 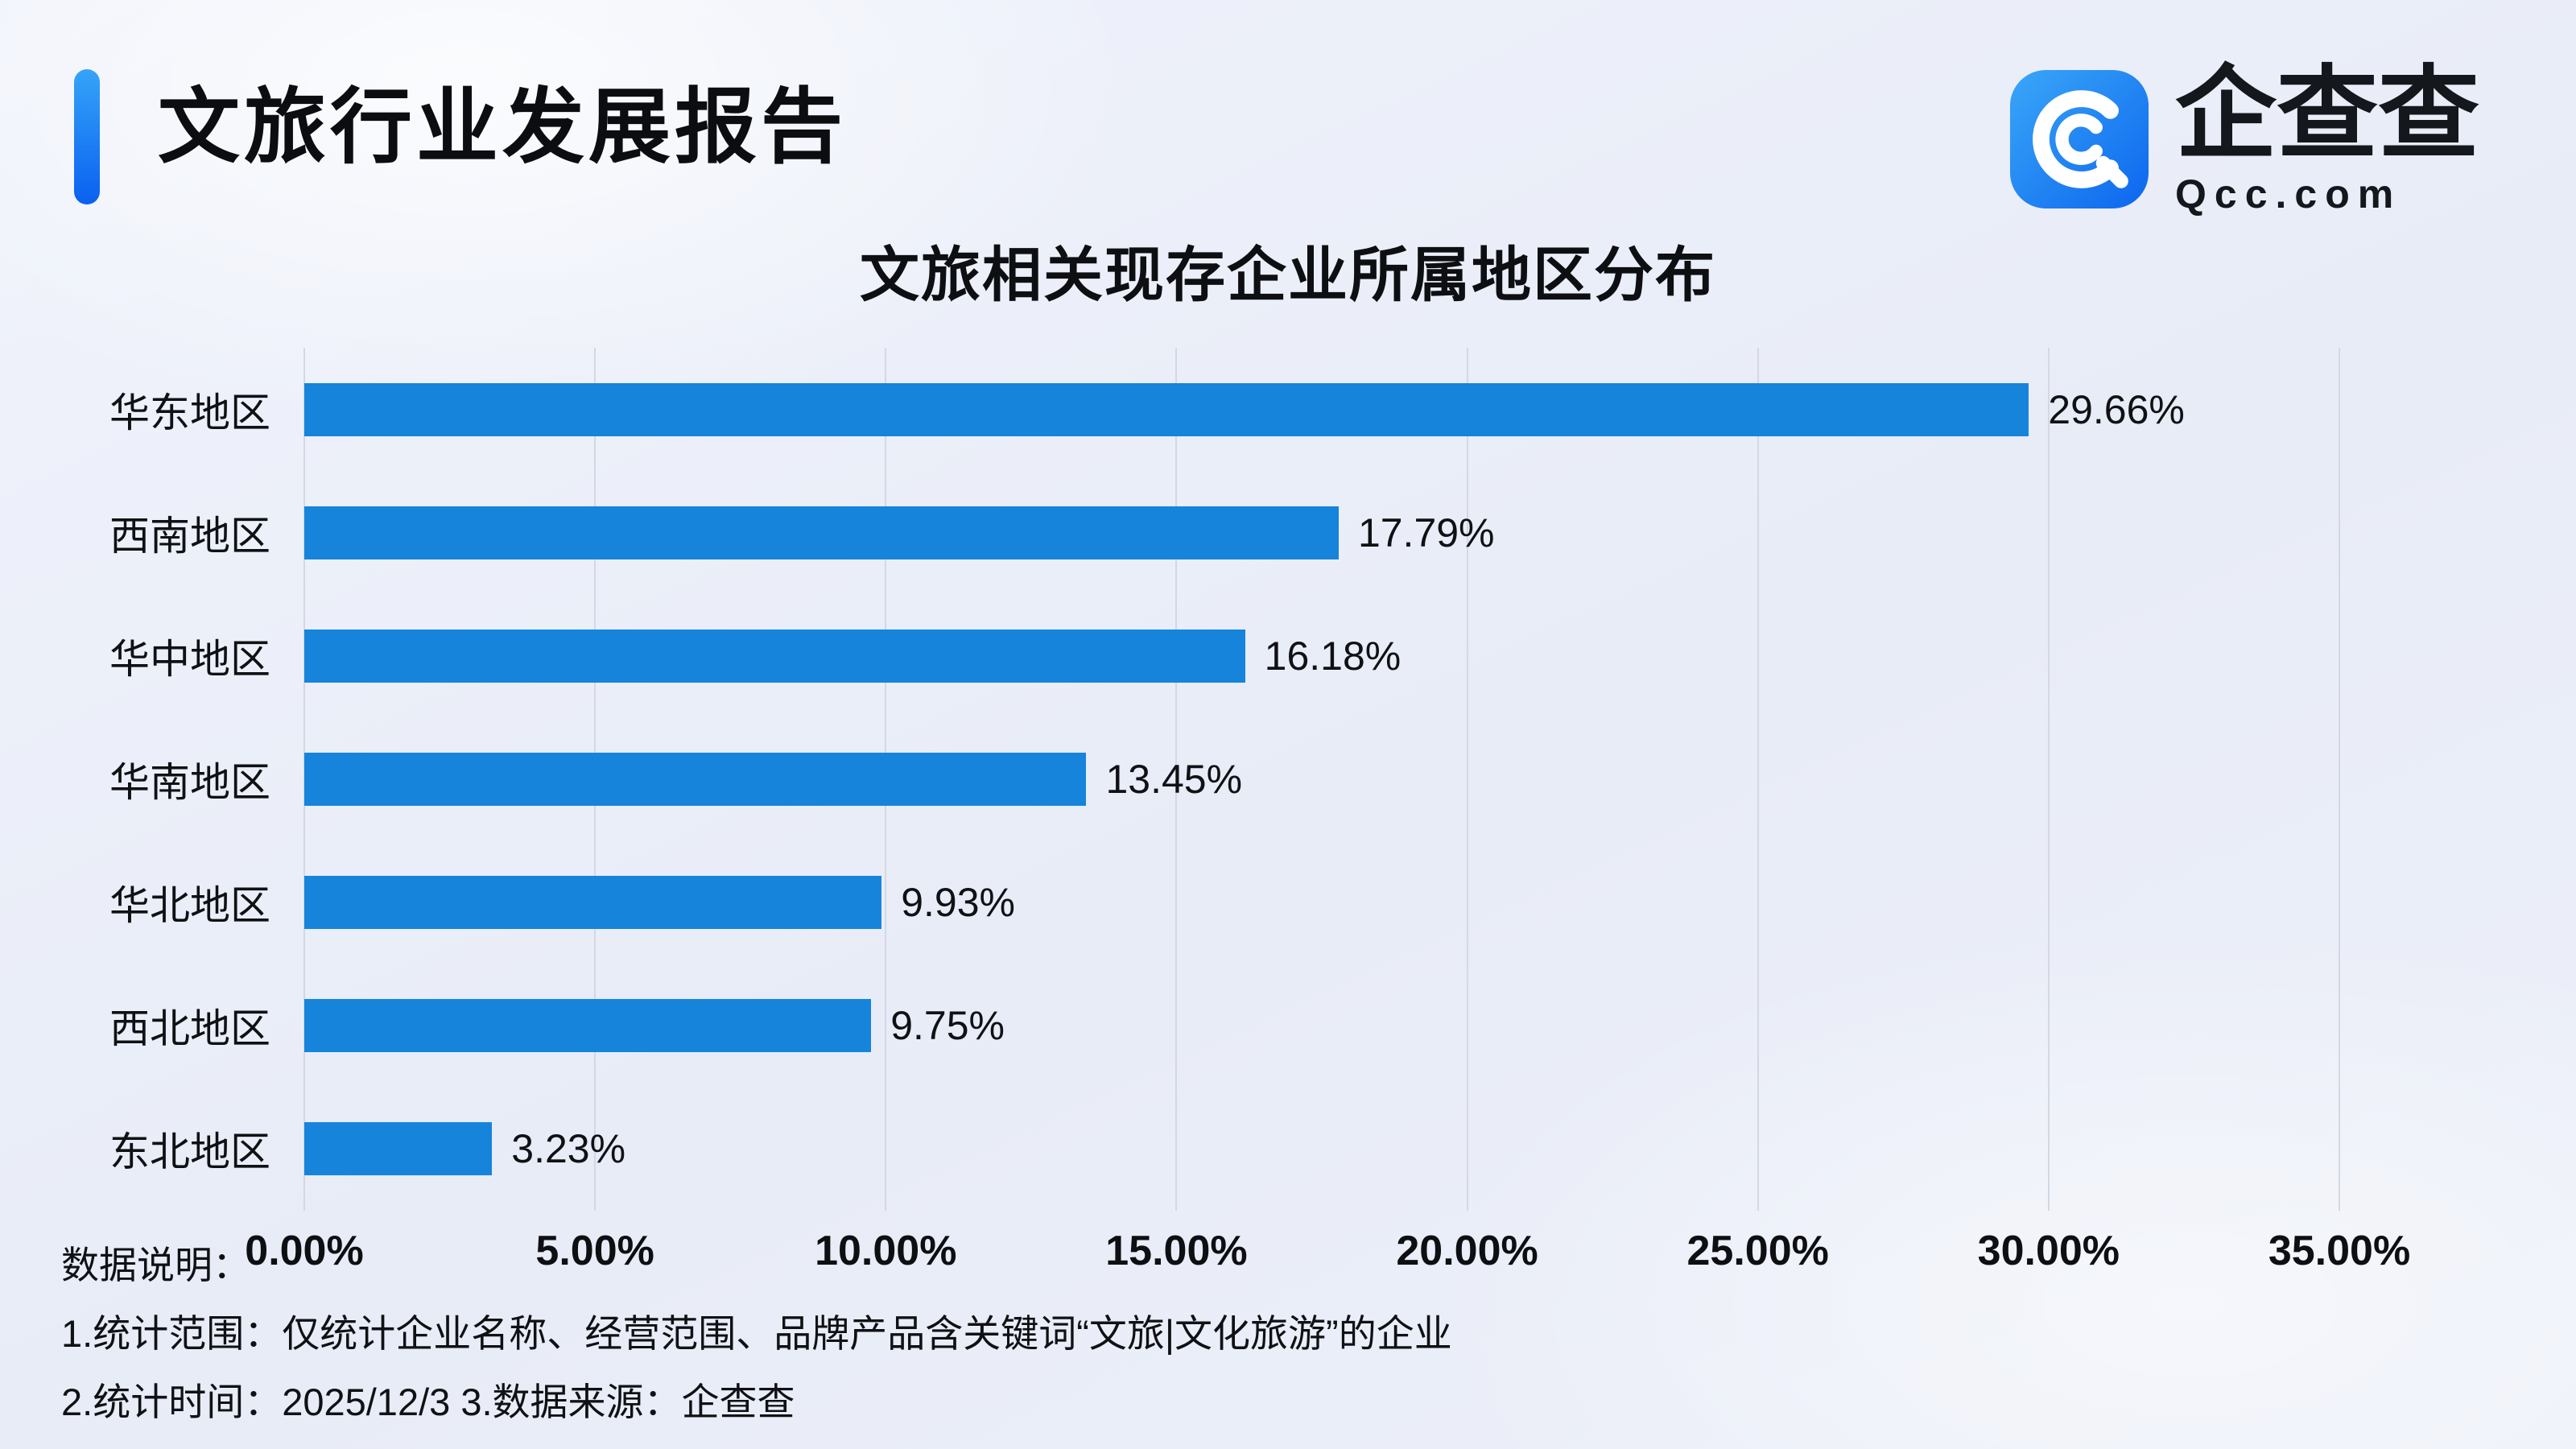 I want to click on bar-row: 华中地区 16.18%, so click(x=1224, y=655).